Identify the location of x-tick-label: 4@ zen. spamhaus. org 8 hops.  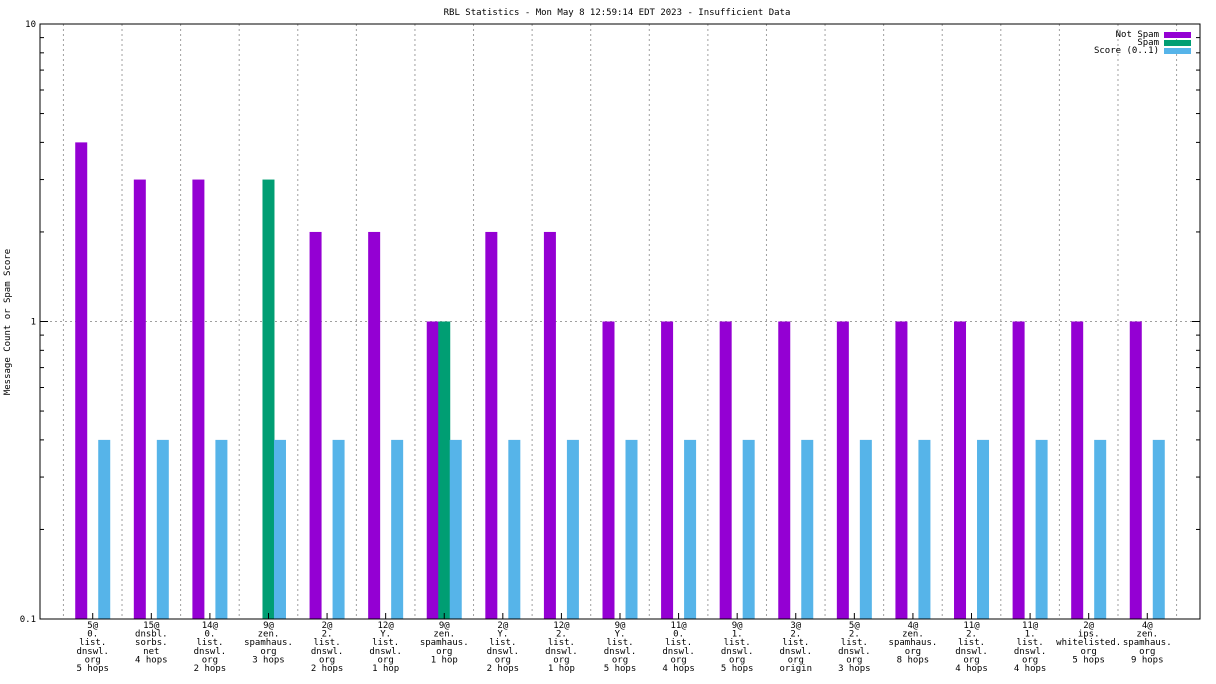
(913, 643).